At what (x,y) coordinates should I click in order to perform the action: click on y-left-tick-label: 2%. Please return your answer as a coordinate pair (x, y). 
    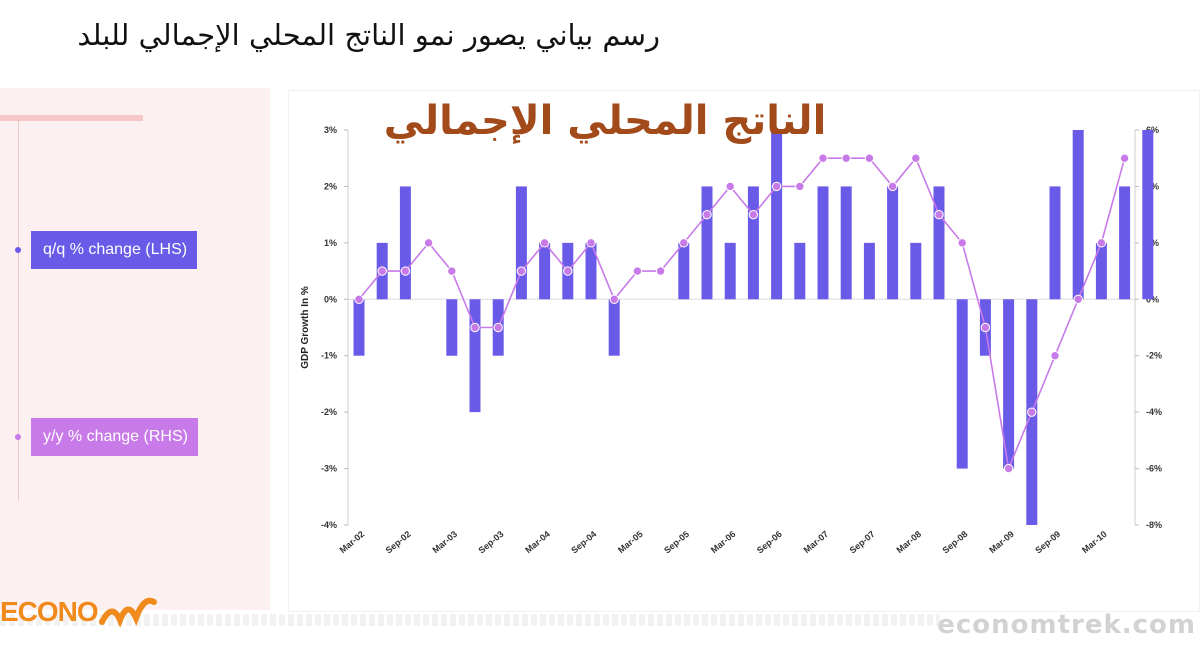
    Looking at the image, I should click on (330, 186).